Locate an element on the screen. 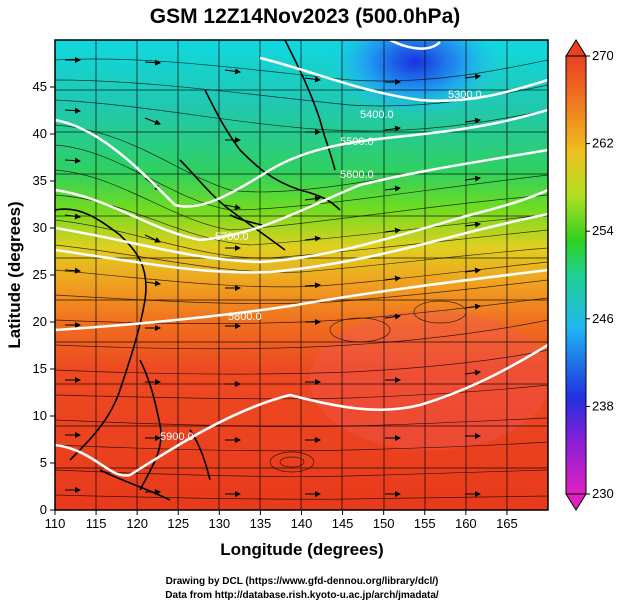 Image resolution: width=619 pixels, height=605 pixels. colorbar-tick-label: 254 is located at coordinates (603, 230).